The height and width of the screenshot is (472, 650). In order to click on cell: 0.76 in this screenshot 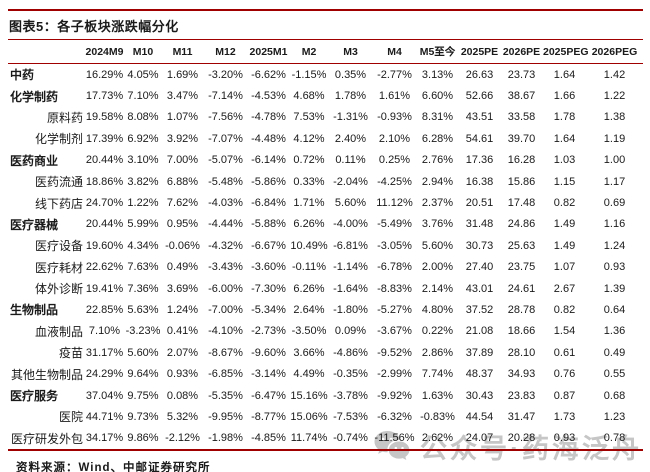, I will do `click(564, 374)`.